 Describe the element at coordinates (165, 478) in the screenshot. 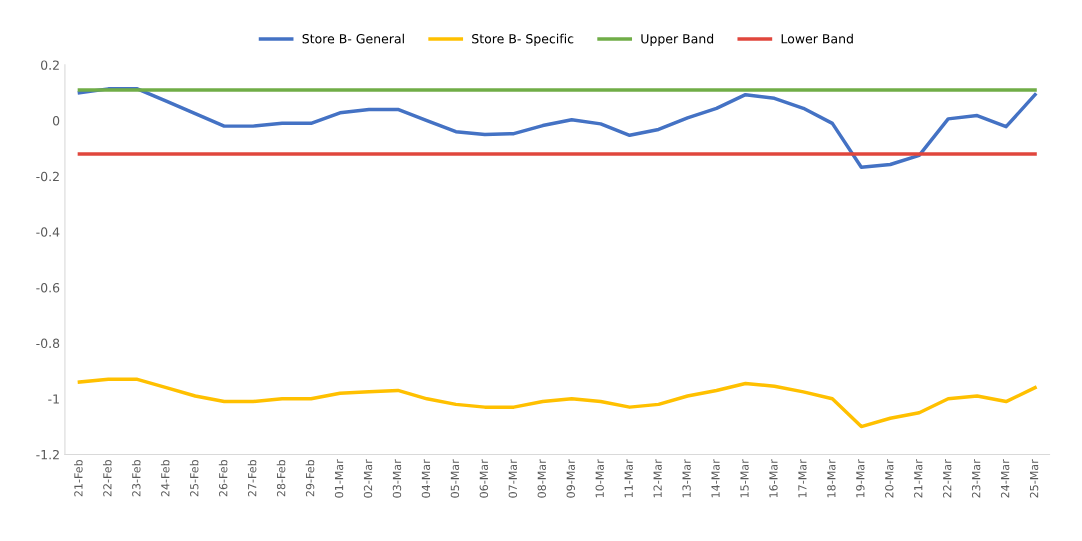

I see `x-tick-label: 24-Feb` at that location.